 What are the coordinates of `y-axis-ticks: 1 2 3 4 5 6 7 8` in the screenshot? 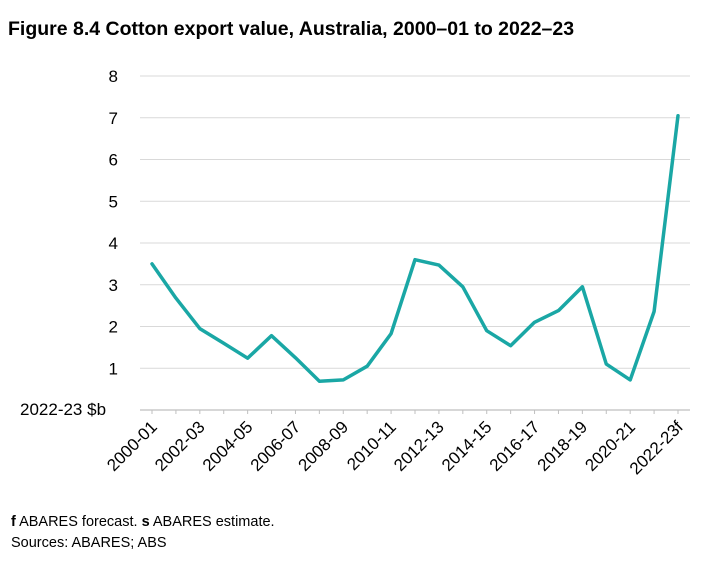 It's located at (113, 222).